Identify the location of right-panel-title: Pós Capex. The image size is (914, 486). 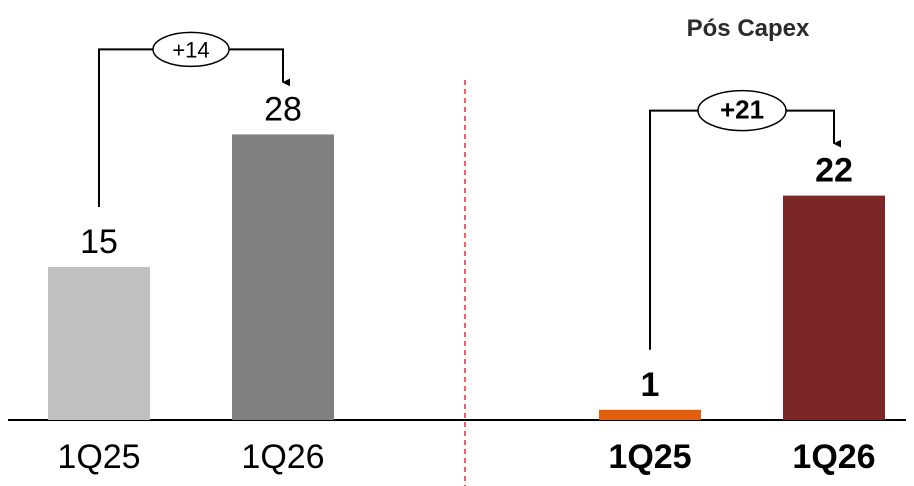
(748, 28).